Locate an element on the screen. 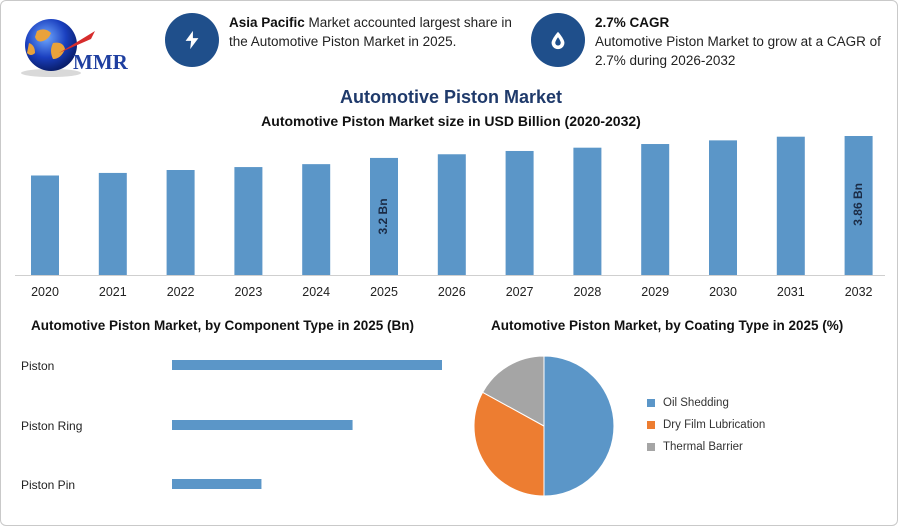 Image resolution: width=900 pixels, height=528 pixels. hbar-piston-pin is located at coordinates (217, 484).